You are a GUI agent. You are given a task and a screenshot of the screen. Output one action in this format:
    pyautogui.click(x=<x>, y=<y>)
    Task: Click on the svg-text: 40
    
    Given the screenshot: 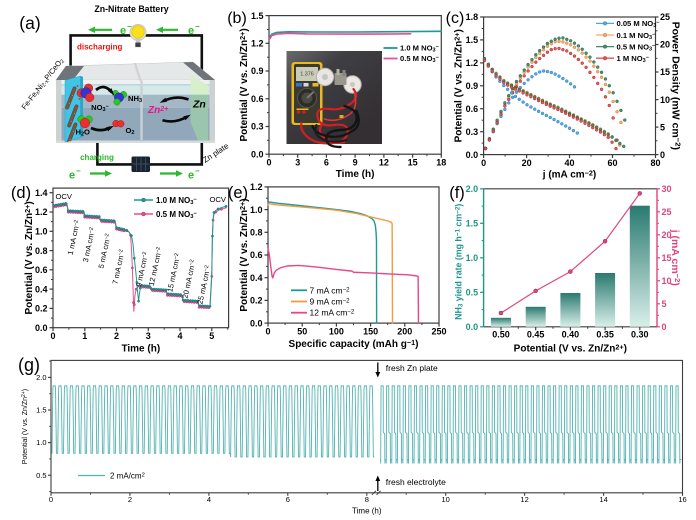 What is the action you would take?
    pyautogui.click(x=569, y=163)
    